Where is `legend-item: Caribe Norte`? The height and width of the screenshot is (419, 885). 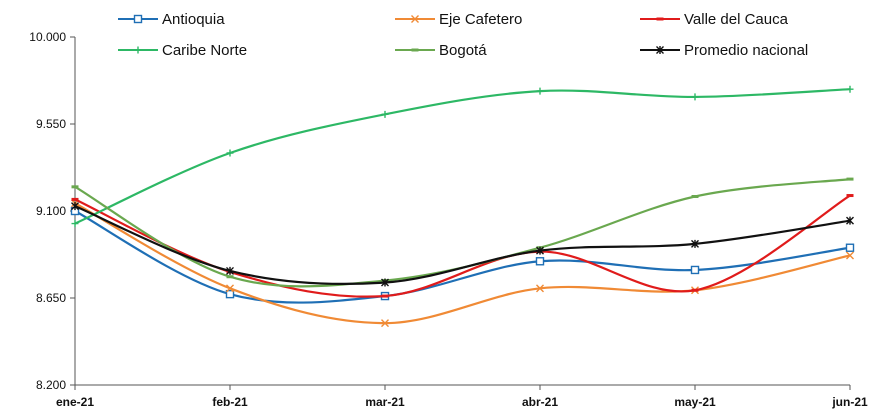 legend-item: Caribe Norte is located at coordinates (182, 50).